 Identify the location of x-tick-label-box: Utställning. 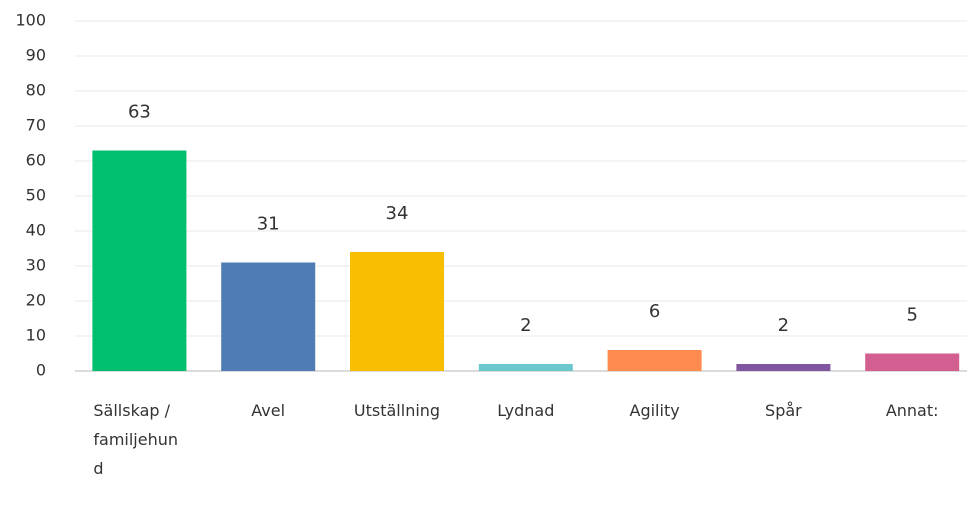
(397, 410).